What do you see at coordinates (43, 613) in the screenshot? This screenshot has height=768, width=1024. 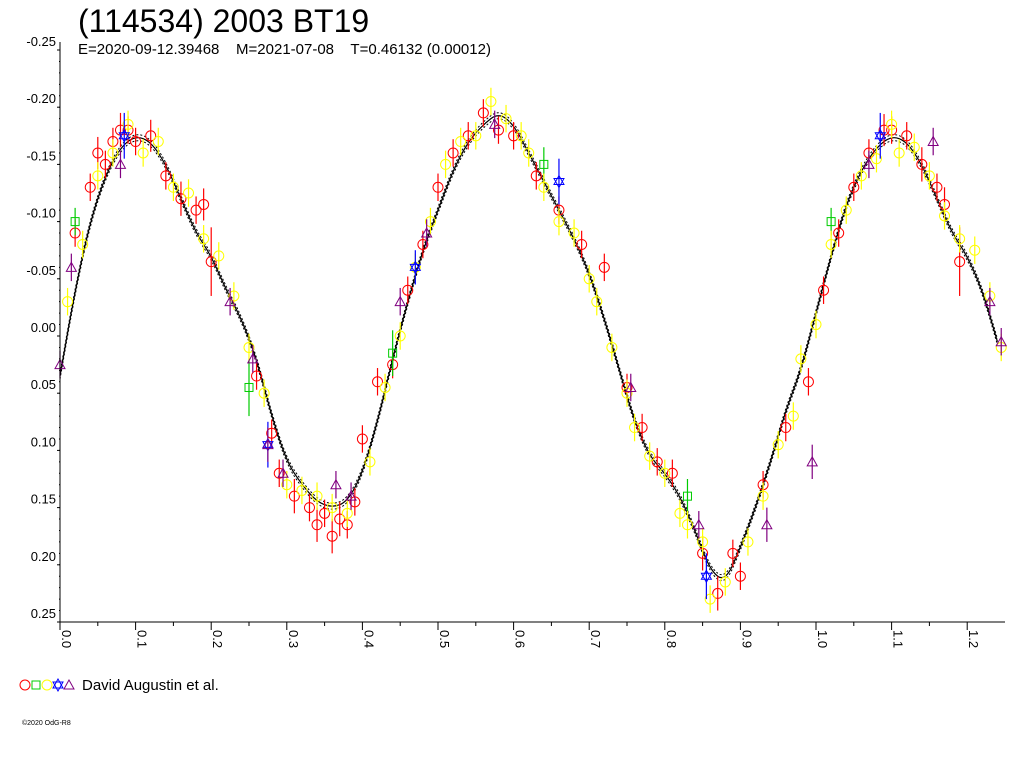 I see `y-tick-label: 0.25` at bounding box center [43, 613].